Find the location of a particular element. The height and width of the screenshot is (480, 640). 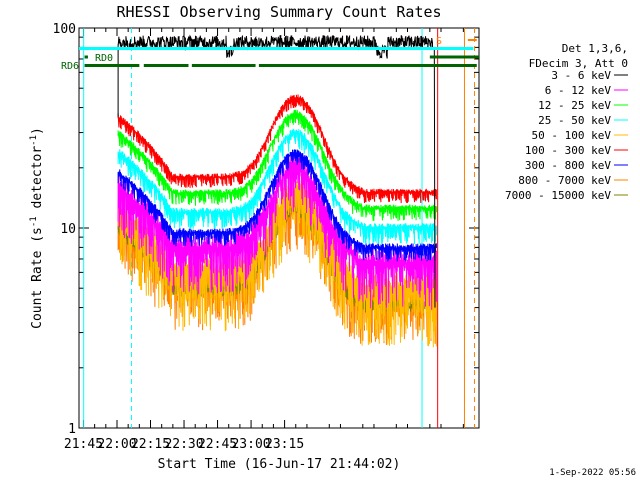

footer-date: 1-Sep-2022 05:56 is located at coordinates (592, 473).